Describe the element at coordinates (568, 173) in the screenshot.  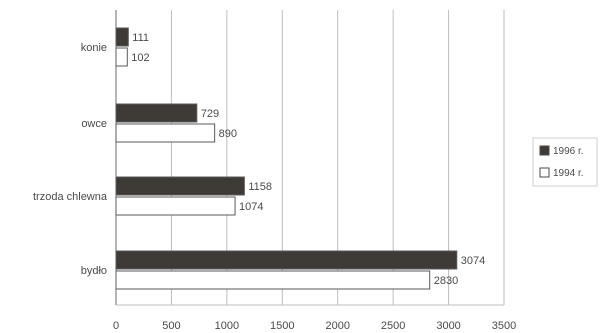
I see `legend-label: 1994 r.` at that location.